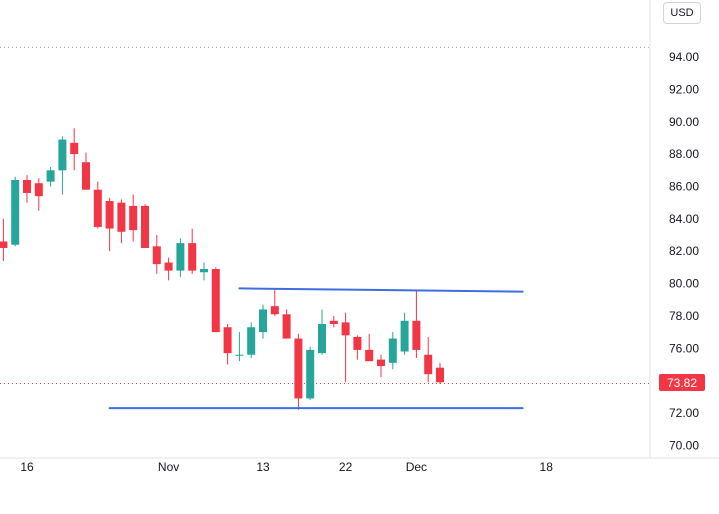 This screenshot has width=719, height=514. What do you see at coordinates (682, 382) in the screenshot?
I see `last-price-label: 73.82` at bounding box center [682, 382].